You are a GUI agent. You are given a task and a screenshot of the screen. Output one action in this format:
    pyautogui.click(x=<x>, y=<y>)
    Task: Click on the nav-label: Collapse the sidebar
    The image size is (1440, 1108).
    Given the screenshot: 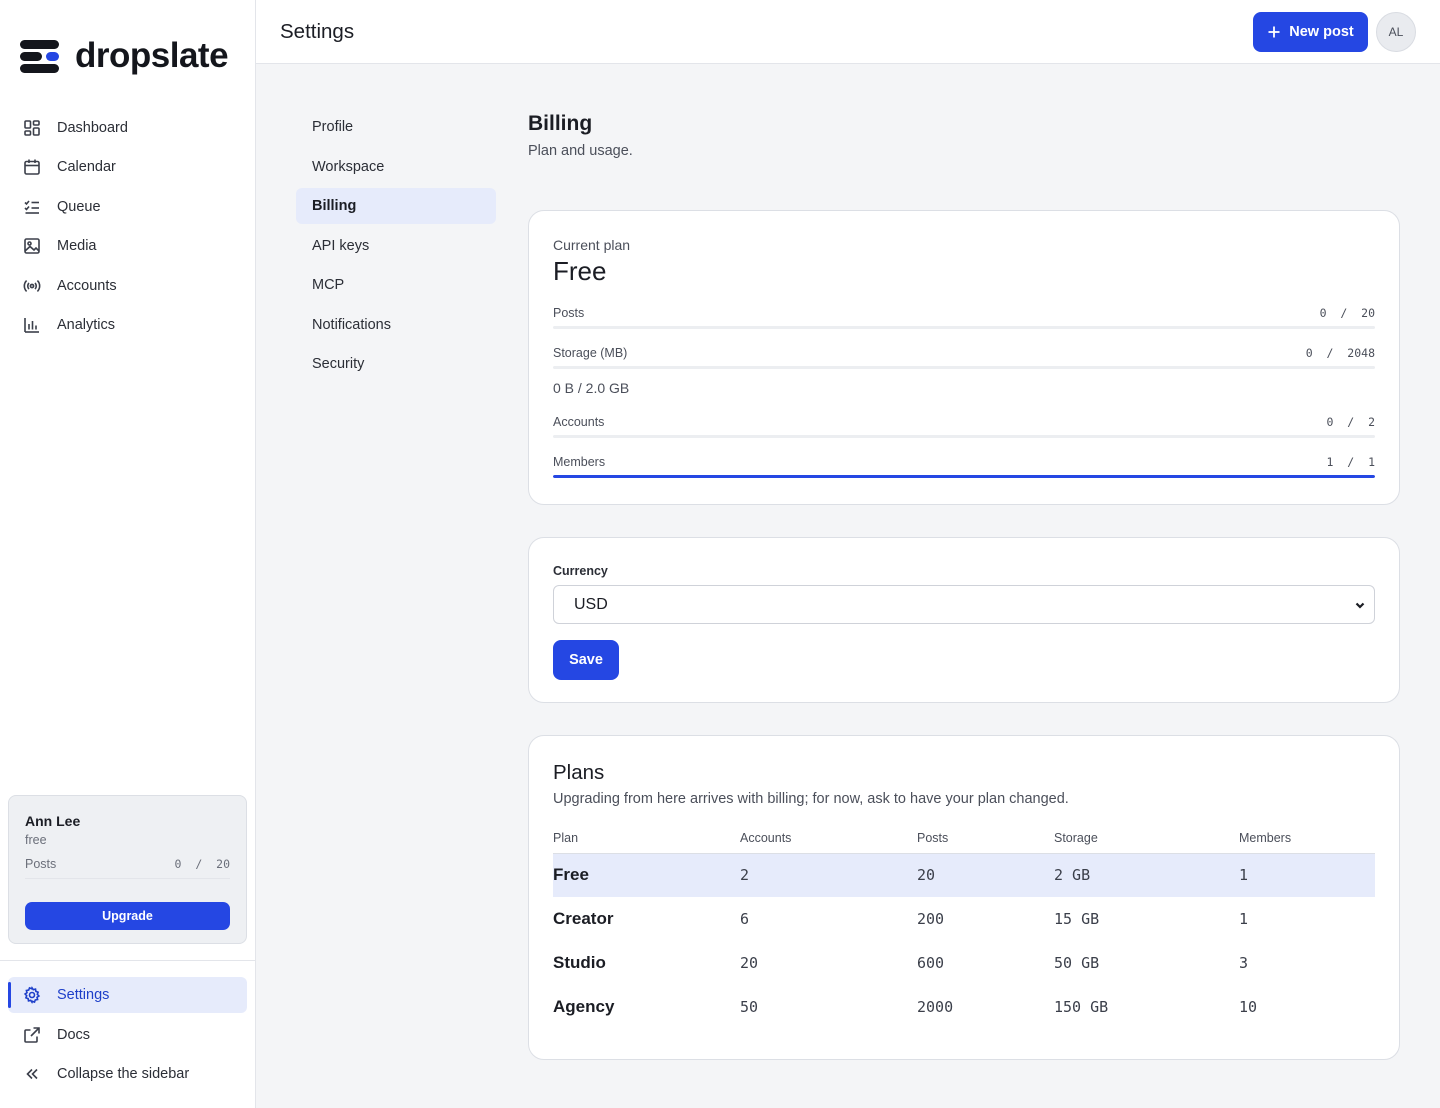 What is the action you would take?
    pyautogui.click(x=123, y=1074)
    